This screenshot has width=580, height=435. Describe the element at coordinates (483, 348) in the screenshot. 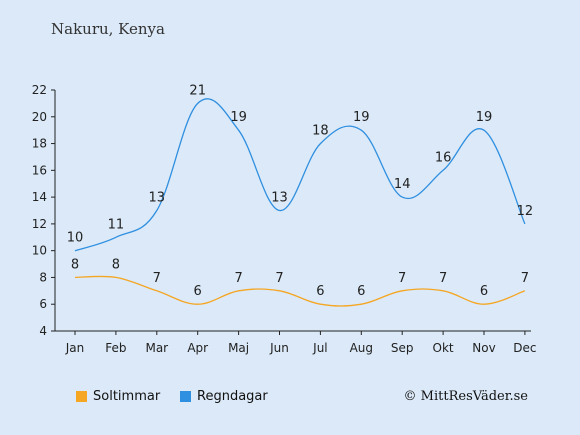

I see `x-tick-label: Nov` at that location.